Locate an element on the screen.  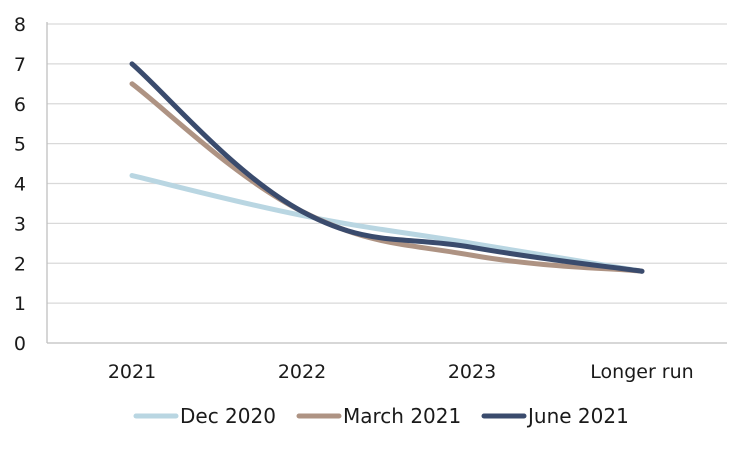
legend-label-march-2021: March 2021 is located at coordinates (402, 416).